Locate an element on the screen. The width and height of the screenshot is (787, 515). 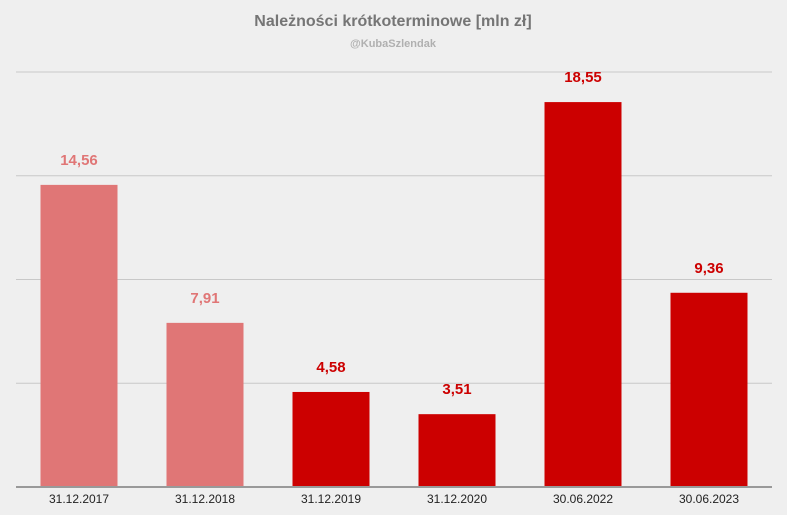
x-tick-label: 30.06.2022 is located at coordinates (583, 499).